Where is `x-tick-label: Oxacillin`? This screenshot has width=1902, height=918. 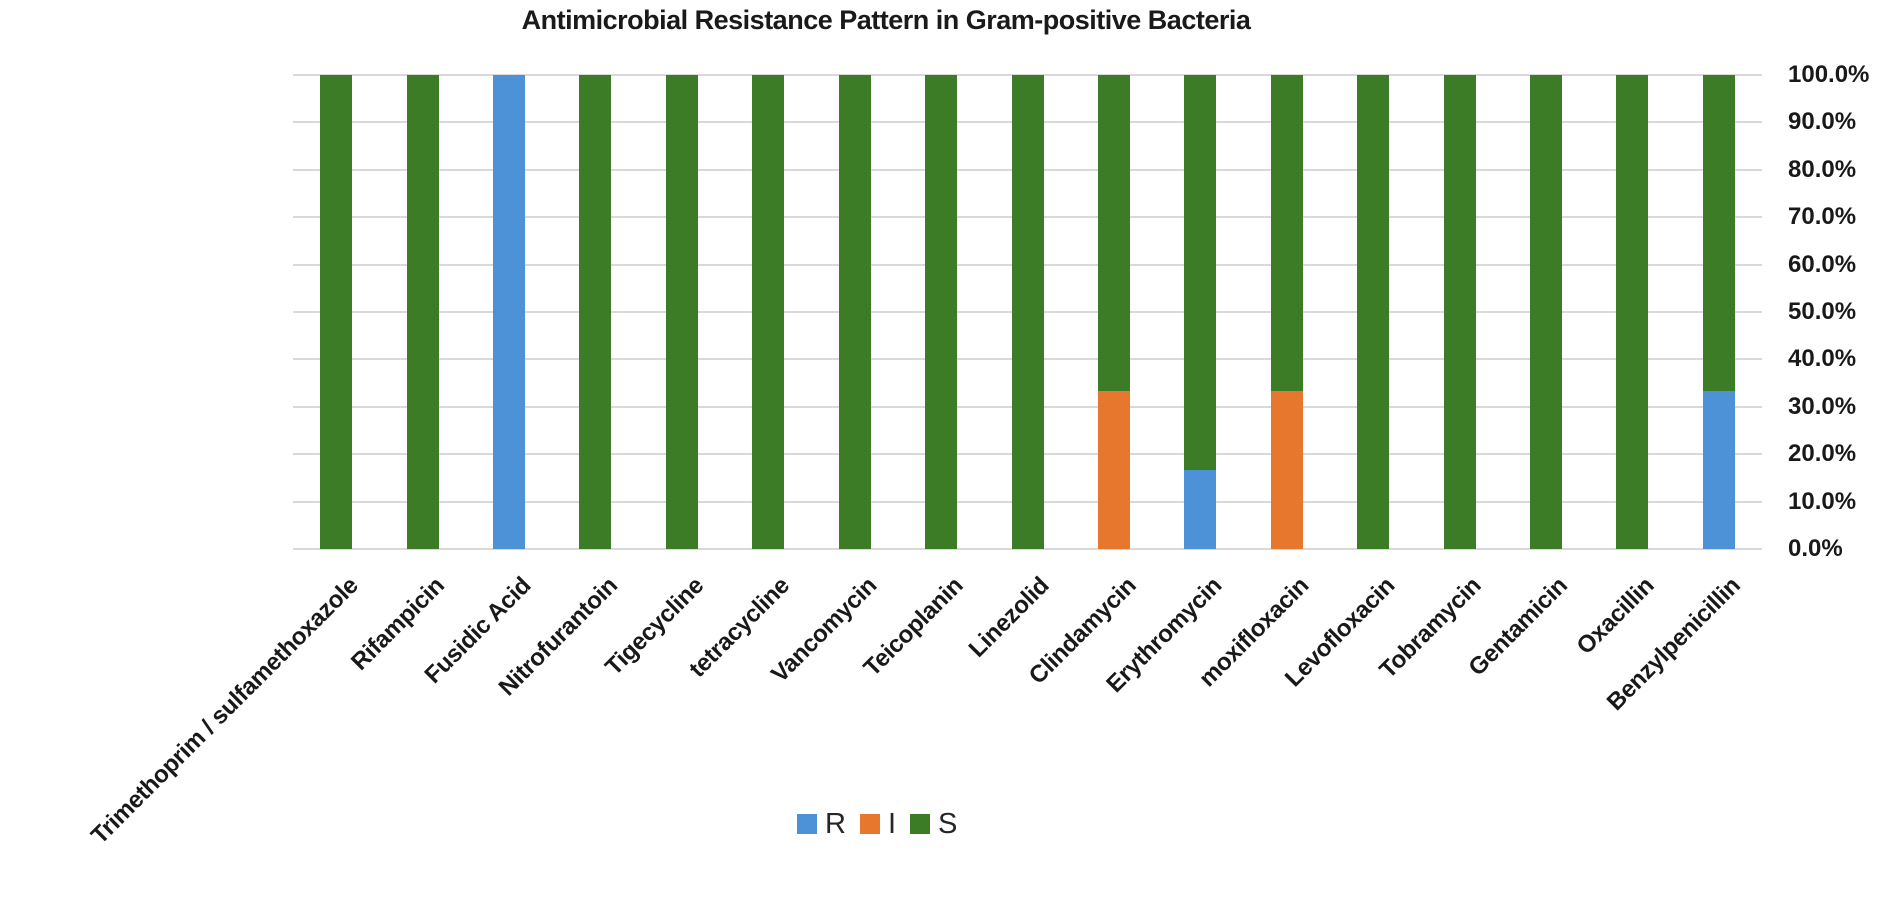 x-tick-label: Oxacillin is located at coordinates (1615, 616).